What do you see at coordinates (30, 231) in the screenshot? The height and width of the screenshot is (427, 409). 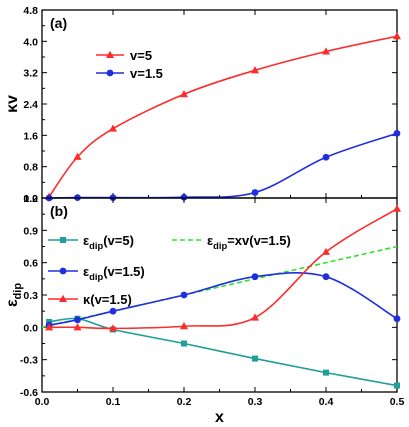 I see `y-tick-label: 0.9` at bounding box center [30, 231].